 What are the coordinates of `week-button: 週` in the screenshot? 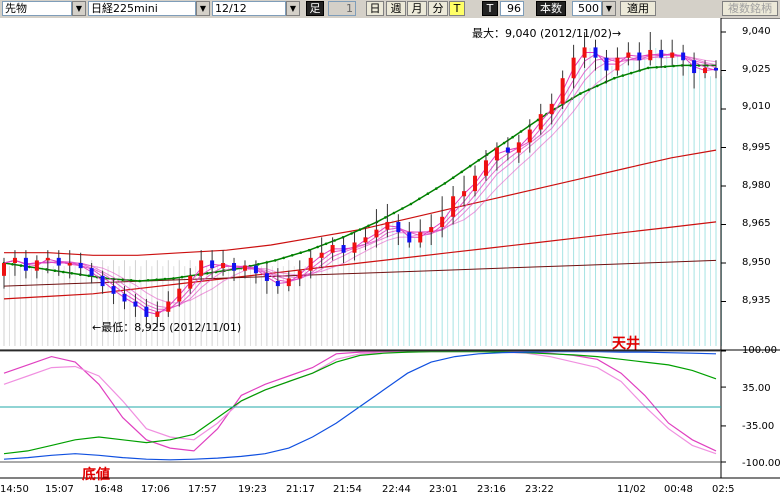 It's located at (396, 8).